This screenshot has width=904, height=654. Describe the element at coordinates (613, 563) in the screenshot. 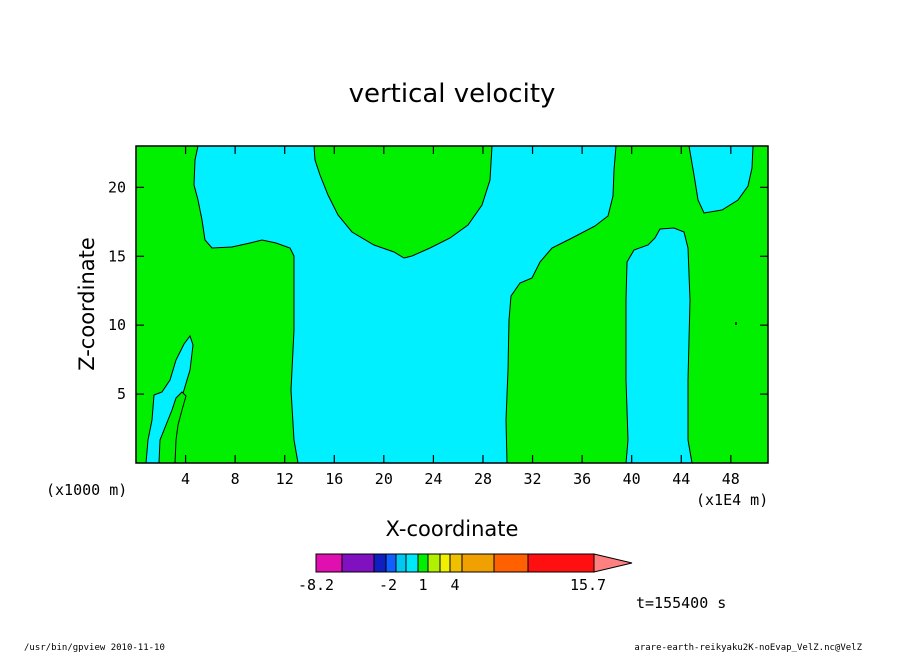

I see `colorbar-arrow` at that location.